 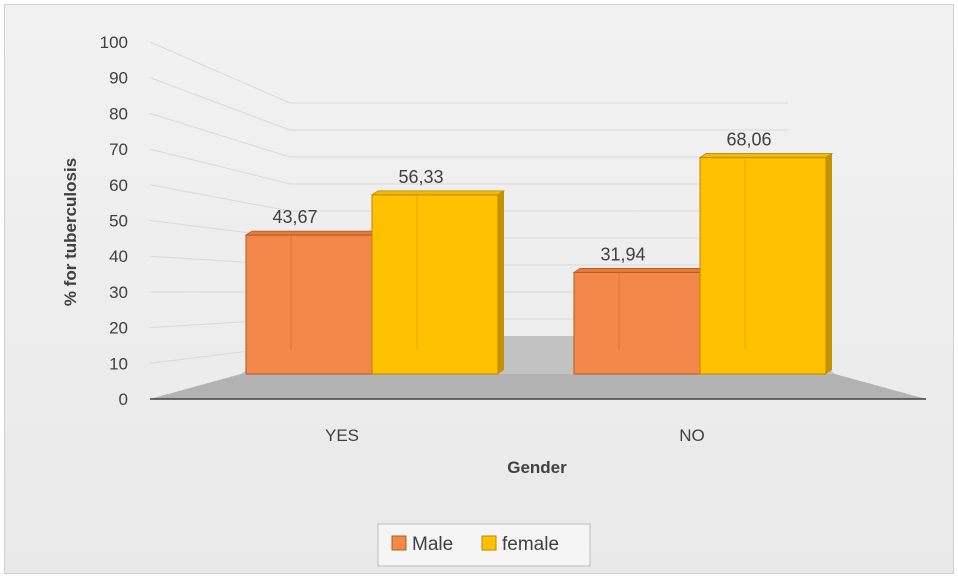 I want to click on y-tick-label: 20, so click(x=118, y=328).